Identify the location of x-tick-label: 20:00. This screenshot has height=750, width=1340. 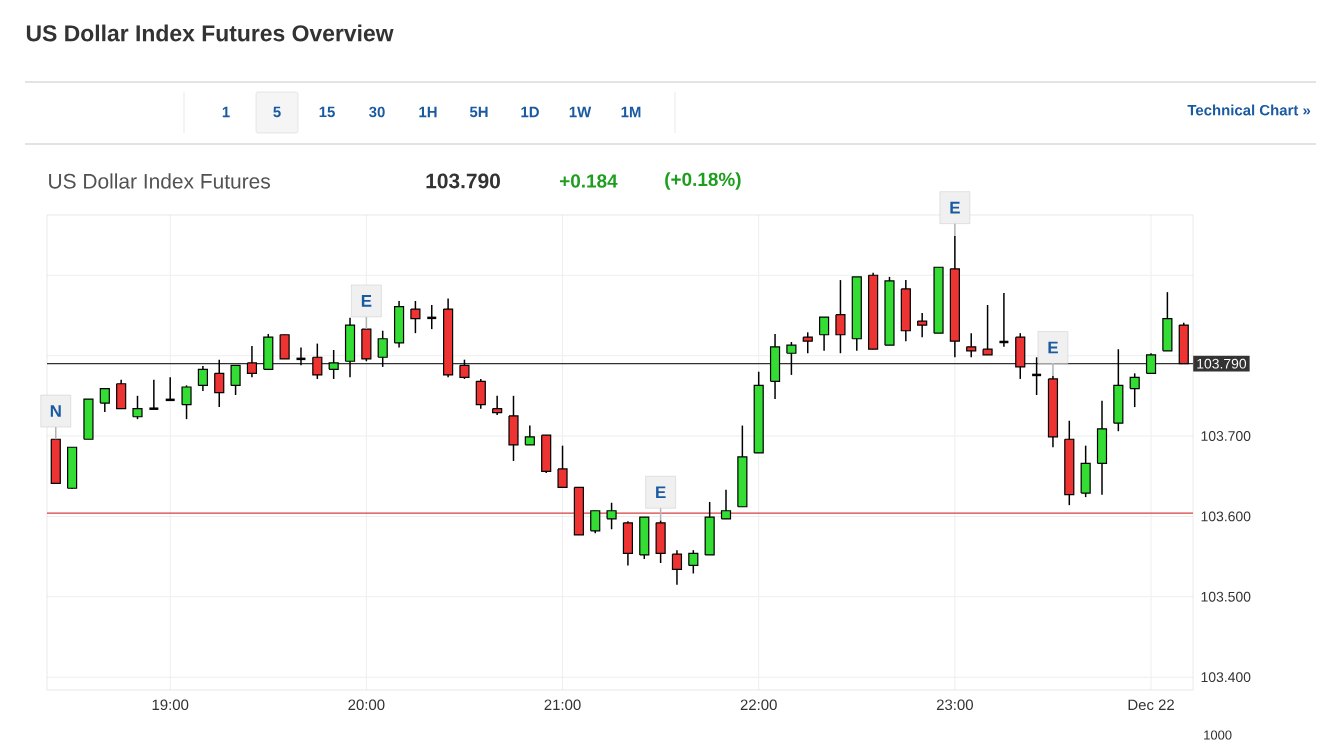
(366, 705).